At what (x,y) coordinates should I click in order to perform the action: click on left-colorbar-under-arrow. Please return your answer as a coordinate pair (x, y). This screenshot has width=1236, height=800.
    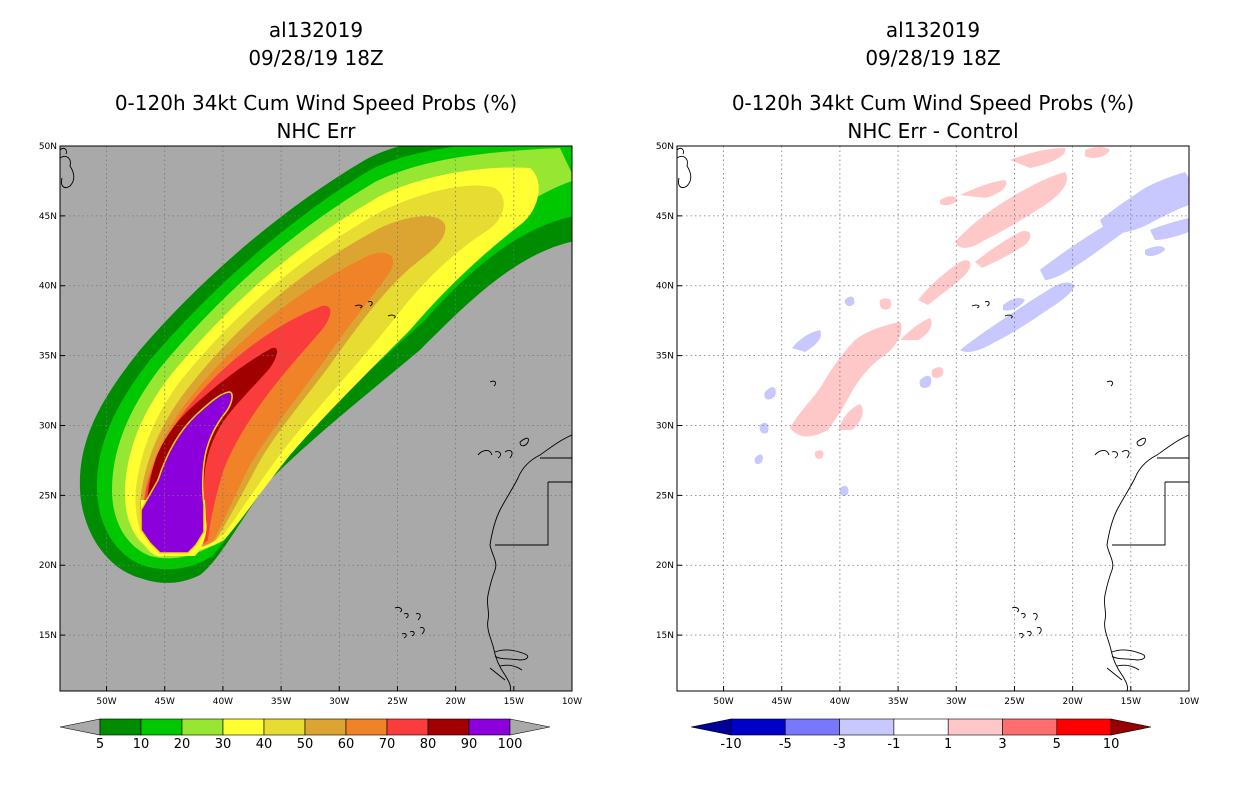
    Looking at the image, I should click on (80, 727).